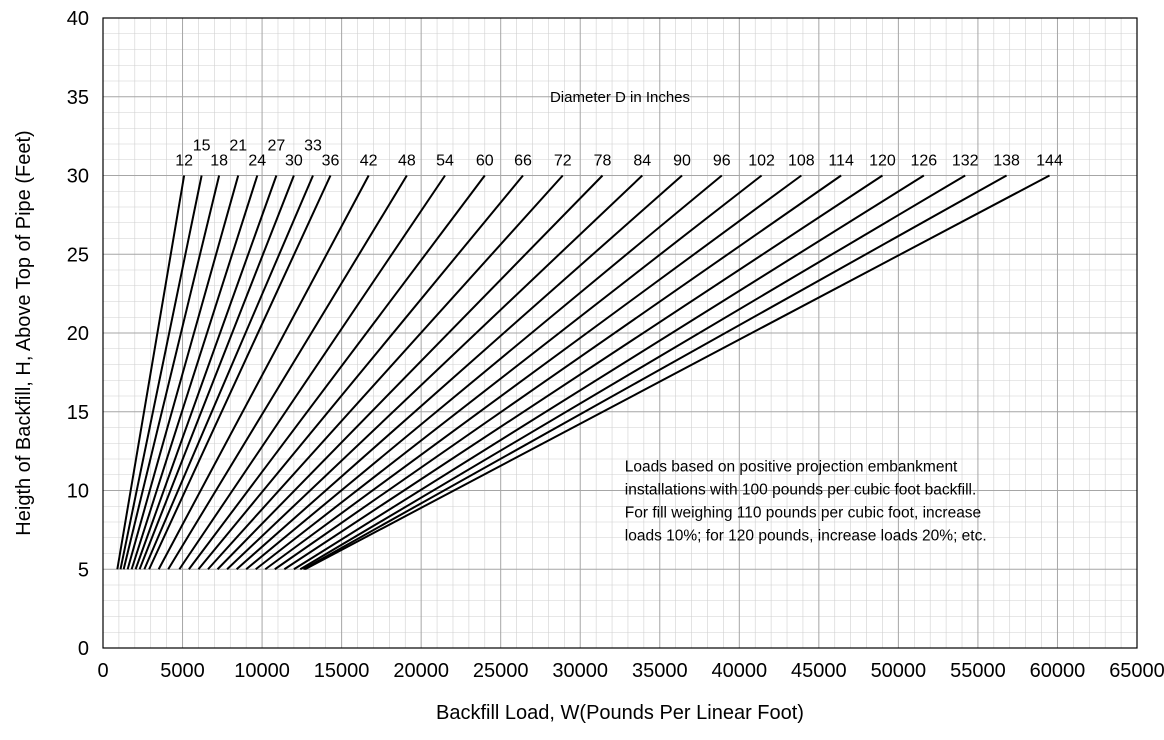 This screenshot has width=1164, height=740. What do you see at coordinates (445, 161) in the screenshot?
I see `series-label: 54` at bounding box center [445, 161].